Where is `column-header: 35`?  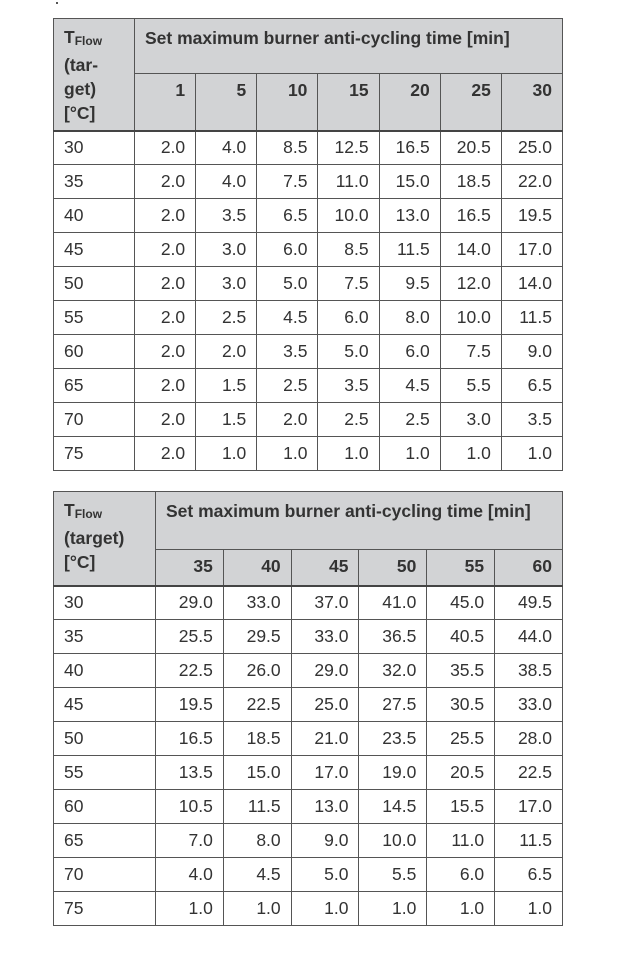 column-header: 35 is located at coordinates (189, 567).